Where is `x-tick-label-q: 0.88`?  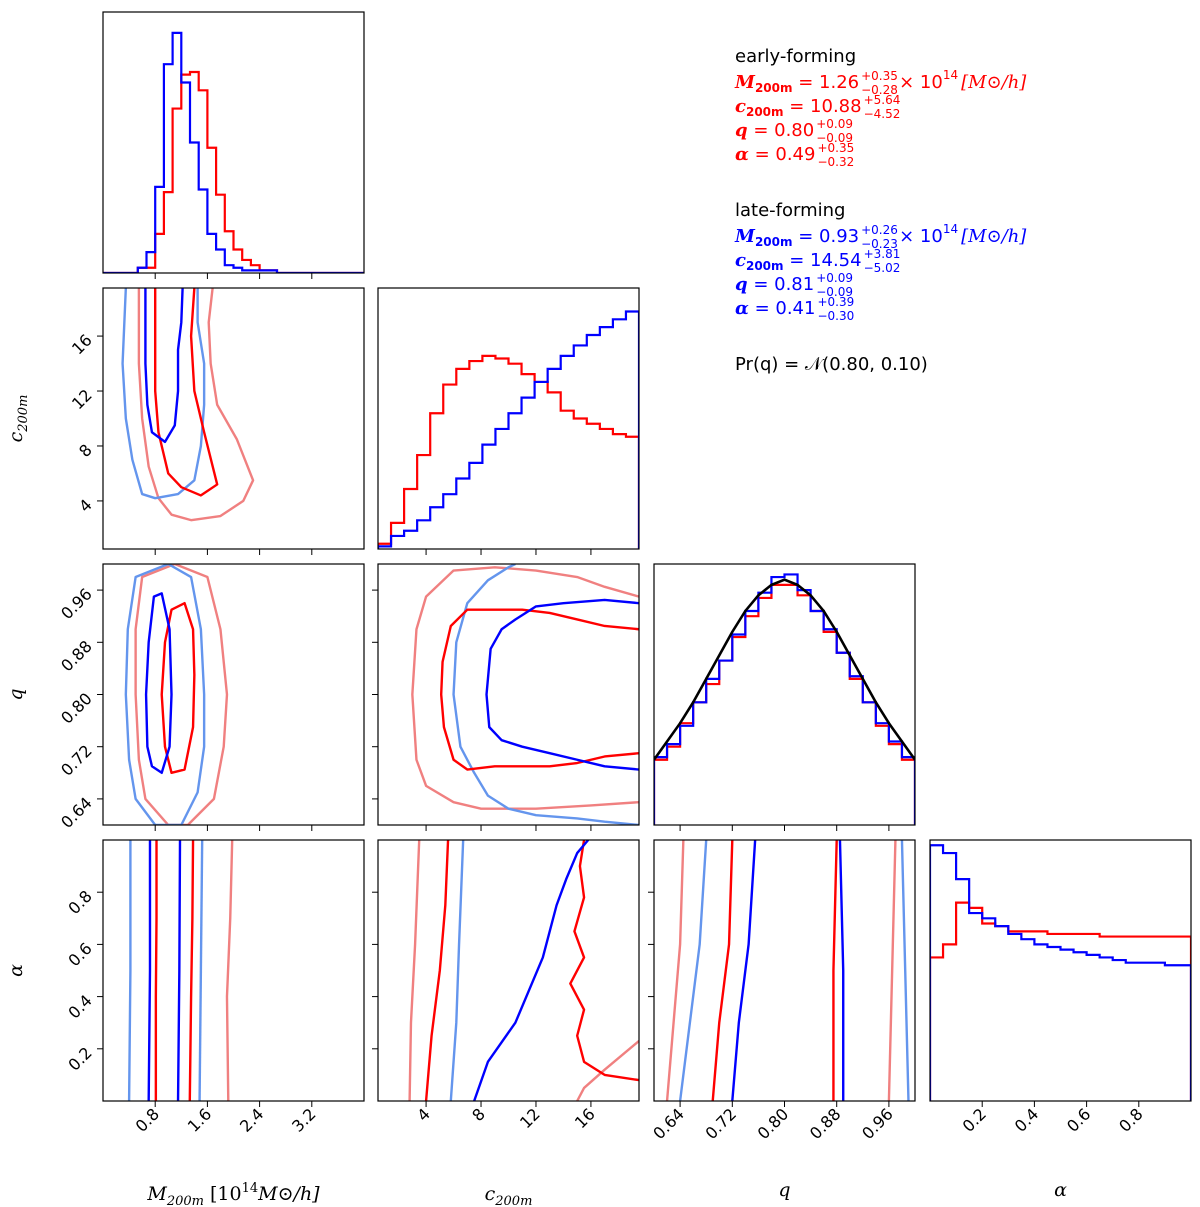
x-tick-label-q: 0.88 is located at coordinates (825, 1123).